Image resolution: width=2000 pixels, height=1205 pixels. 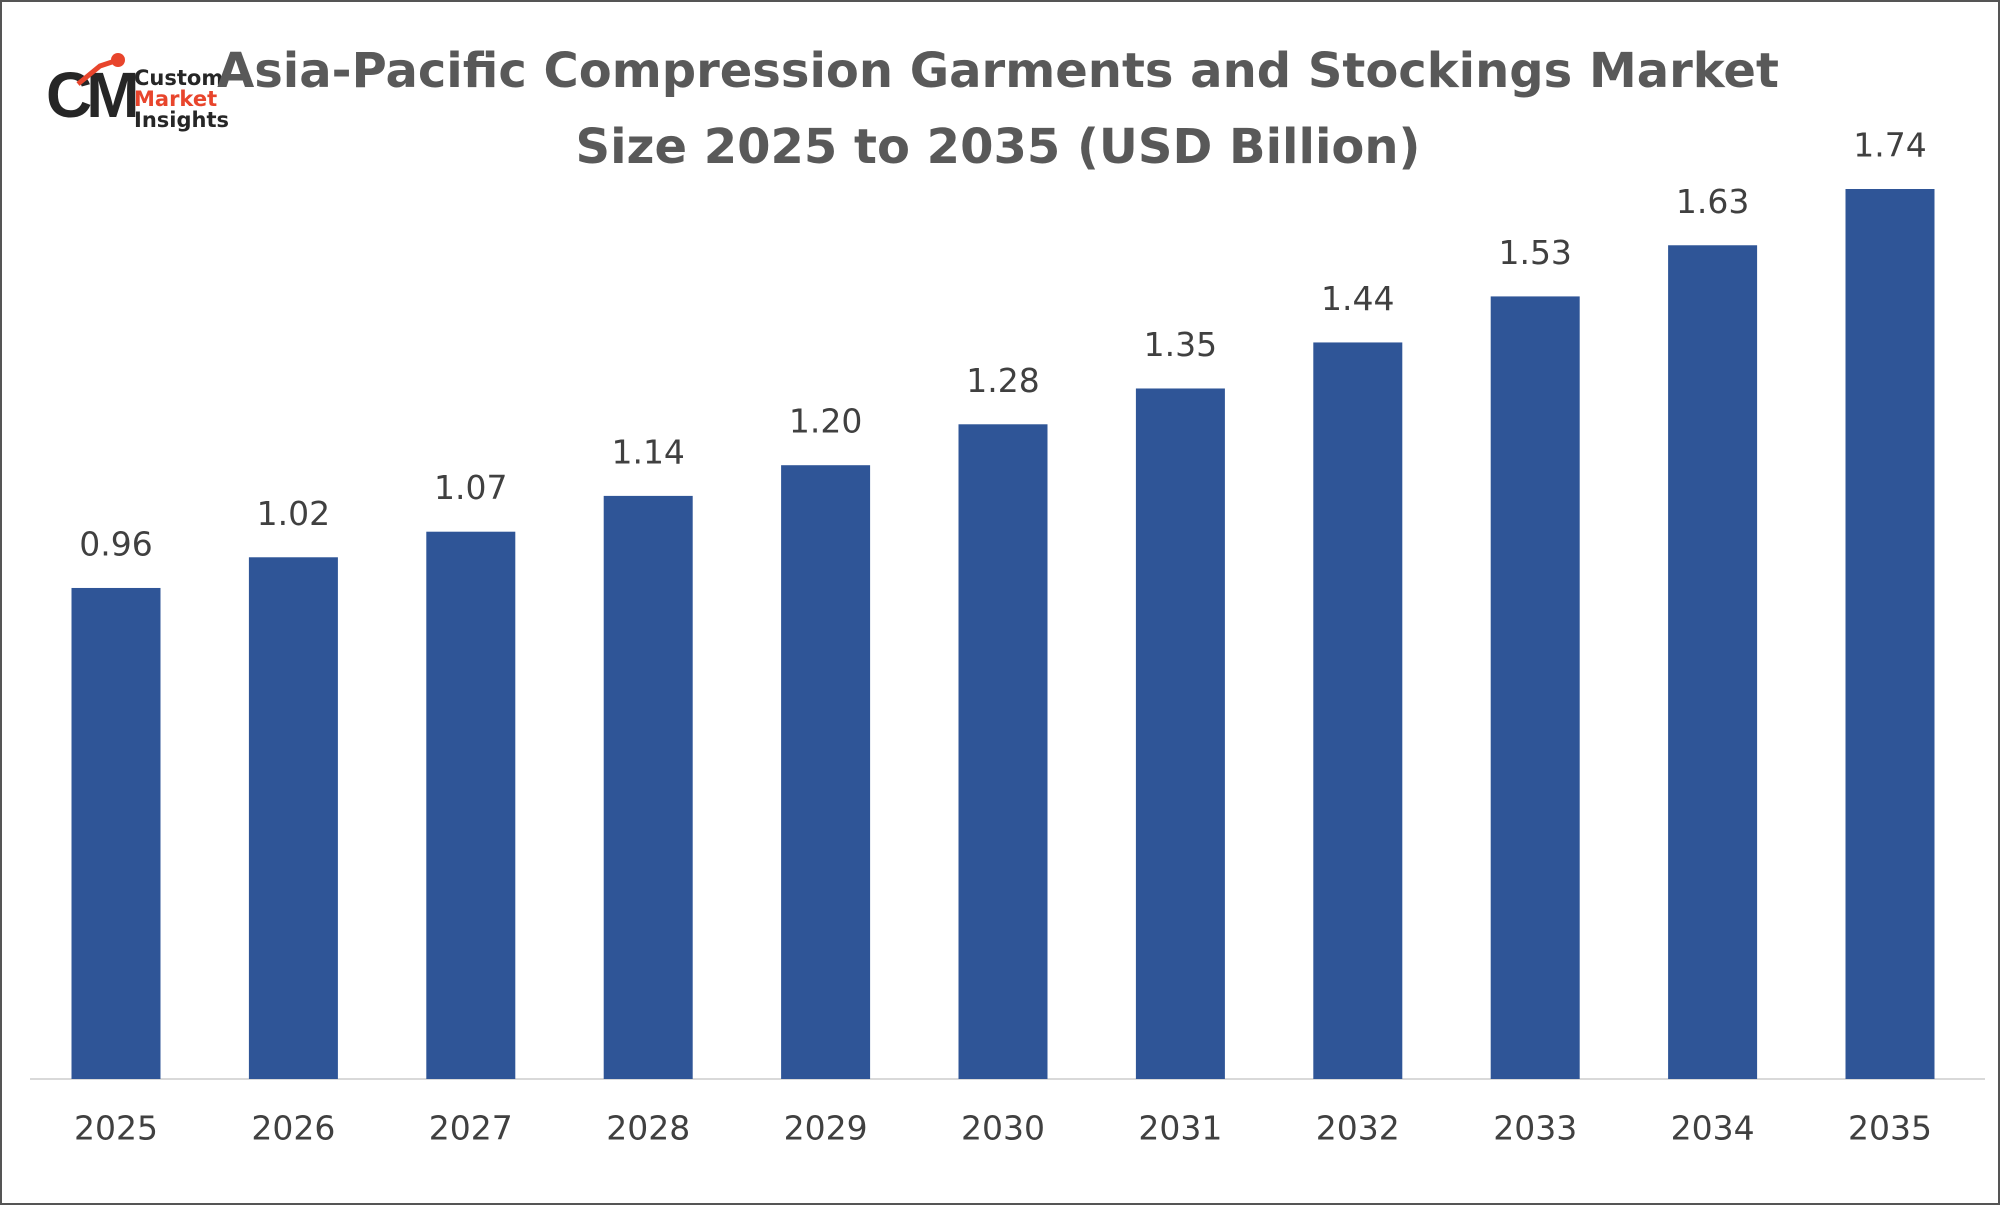 I want to click on logo-mark: CM, so click(x=91, y=95).